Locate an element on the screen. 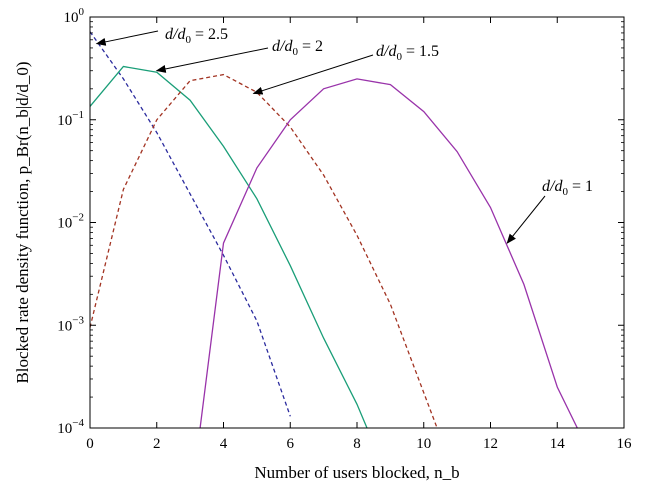  x-tick-label: 12 is located at coordinates (490, 444).